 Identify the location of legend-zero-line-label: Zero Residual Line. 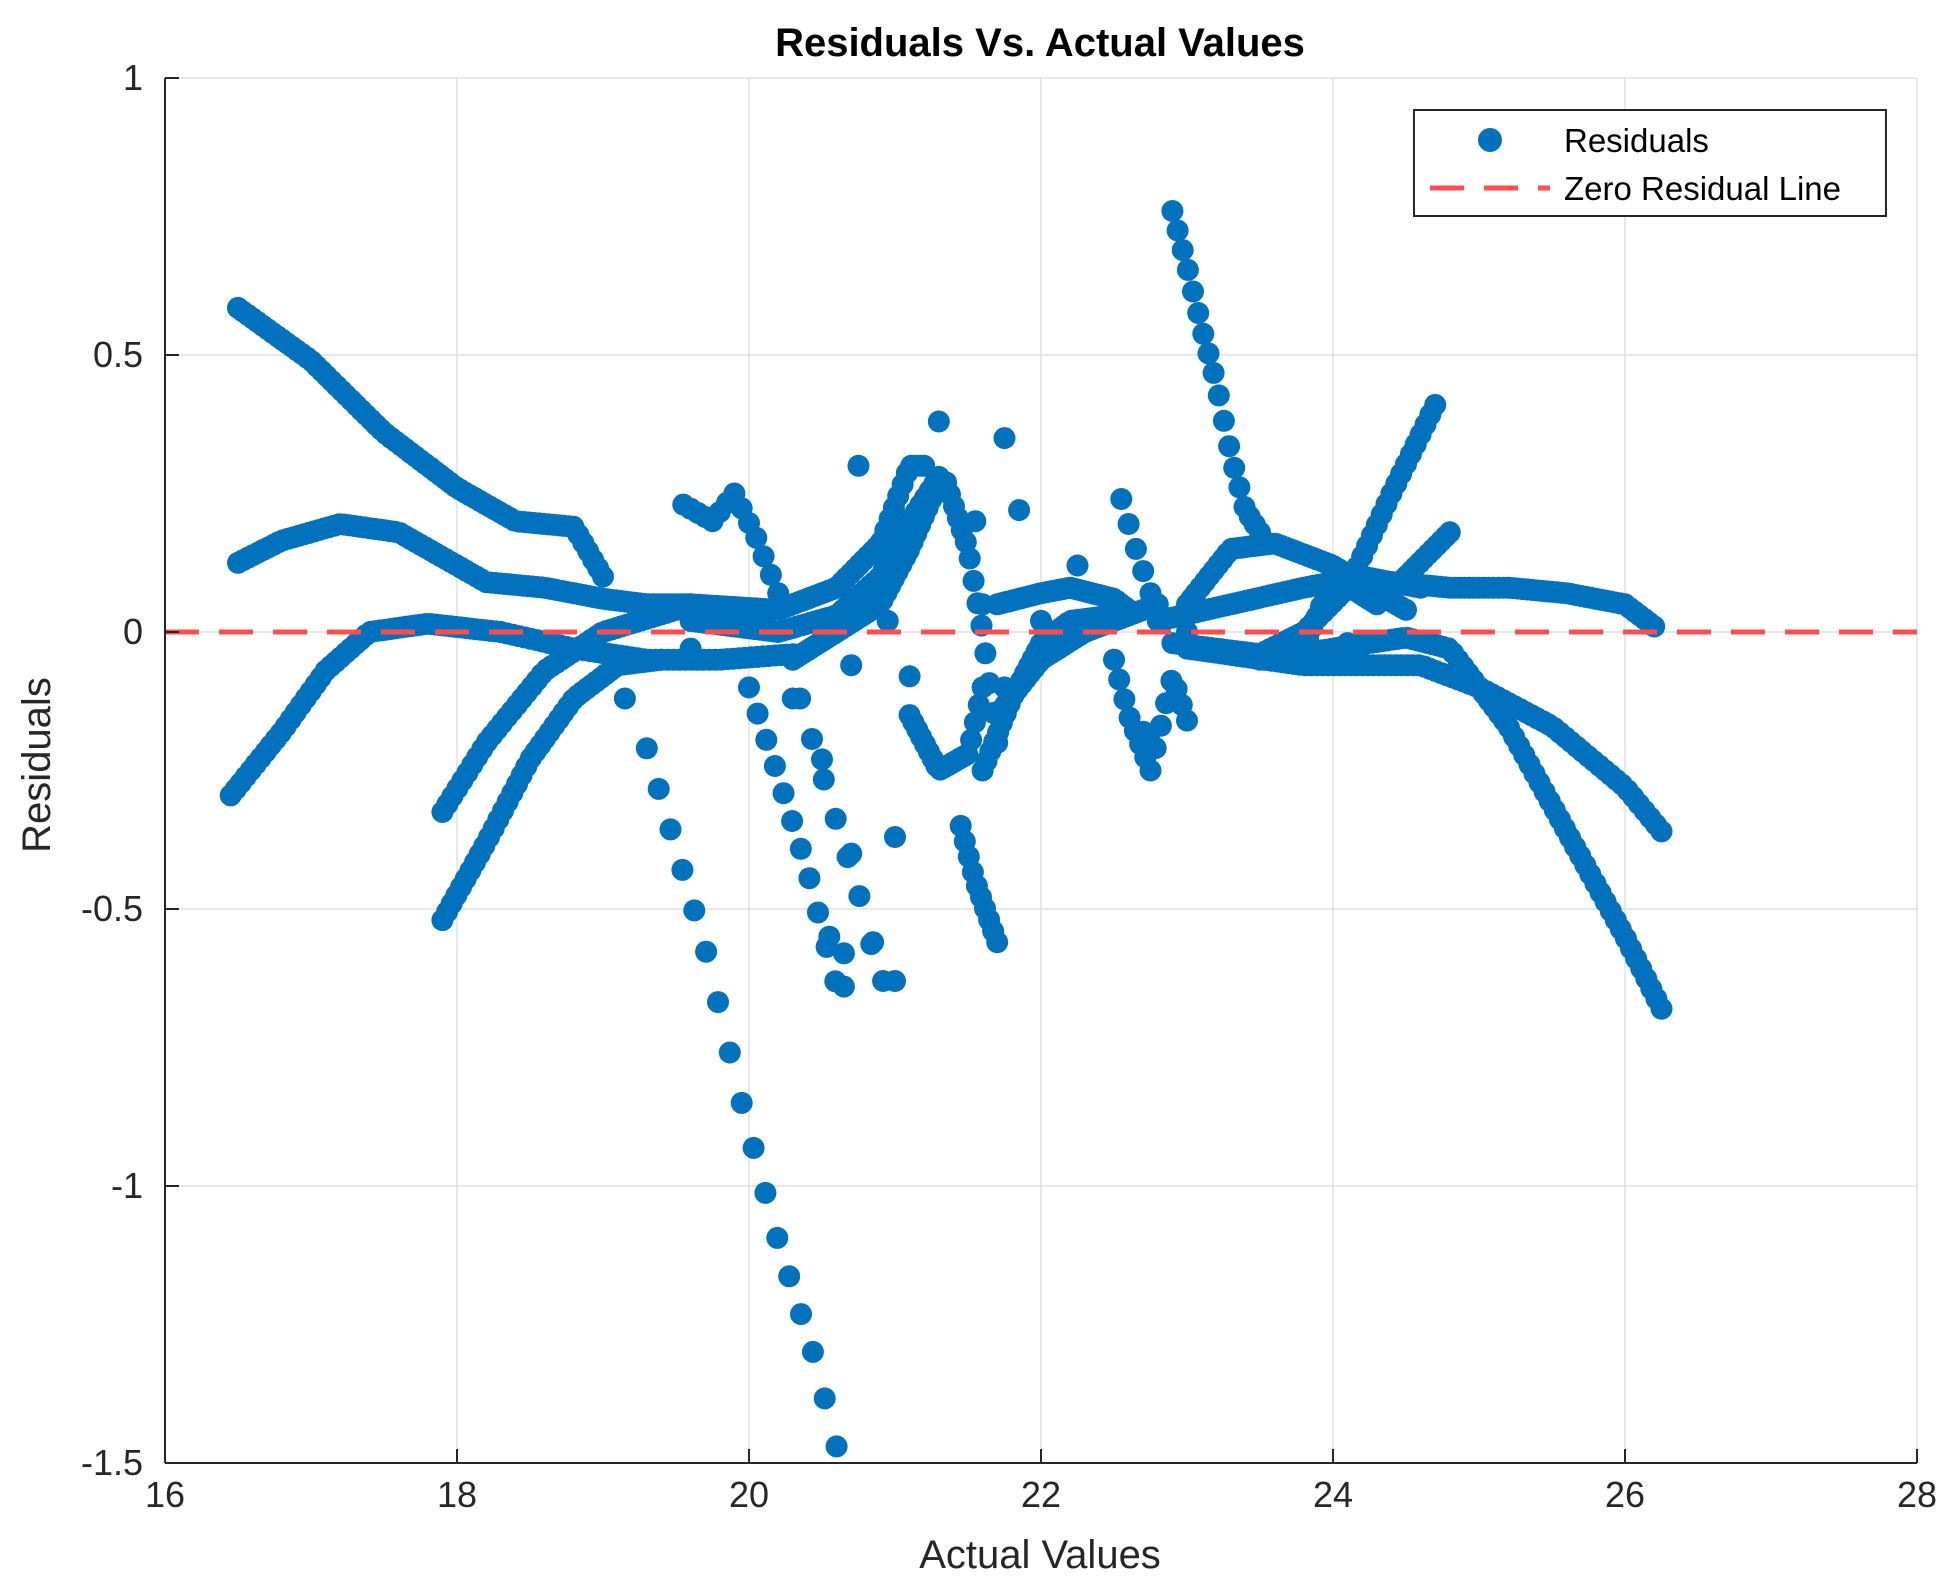
(1702, 188).